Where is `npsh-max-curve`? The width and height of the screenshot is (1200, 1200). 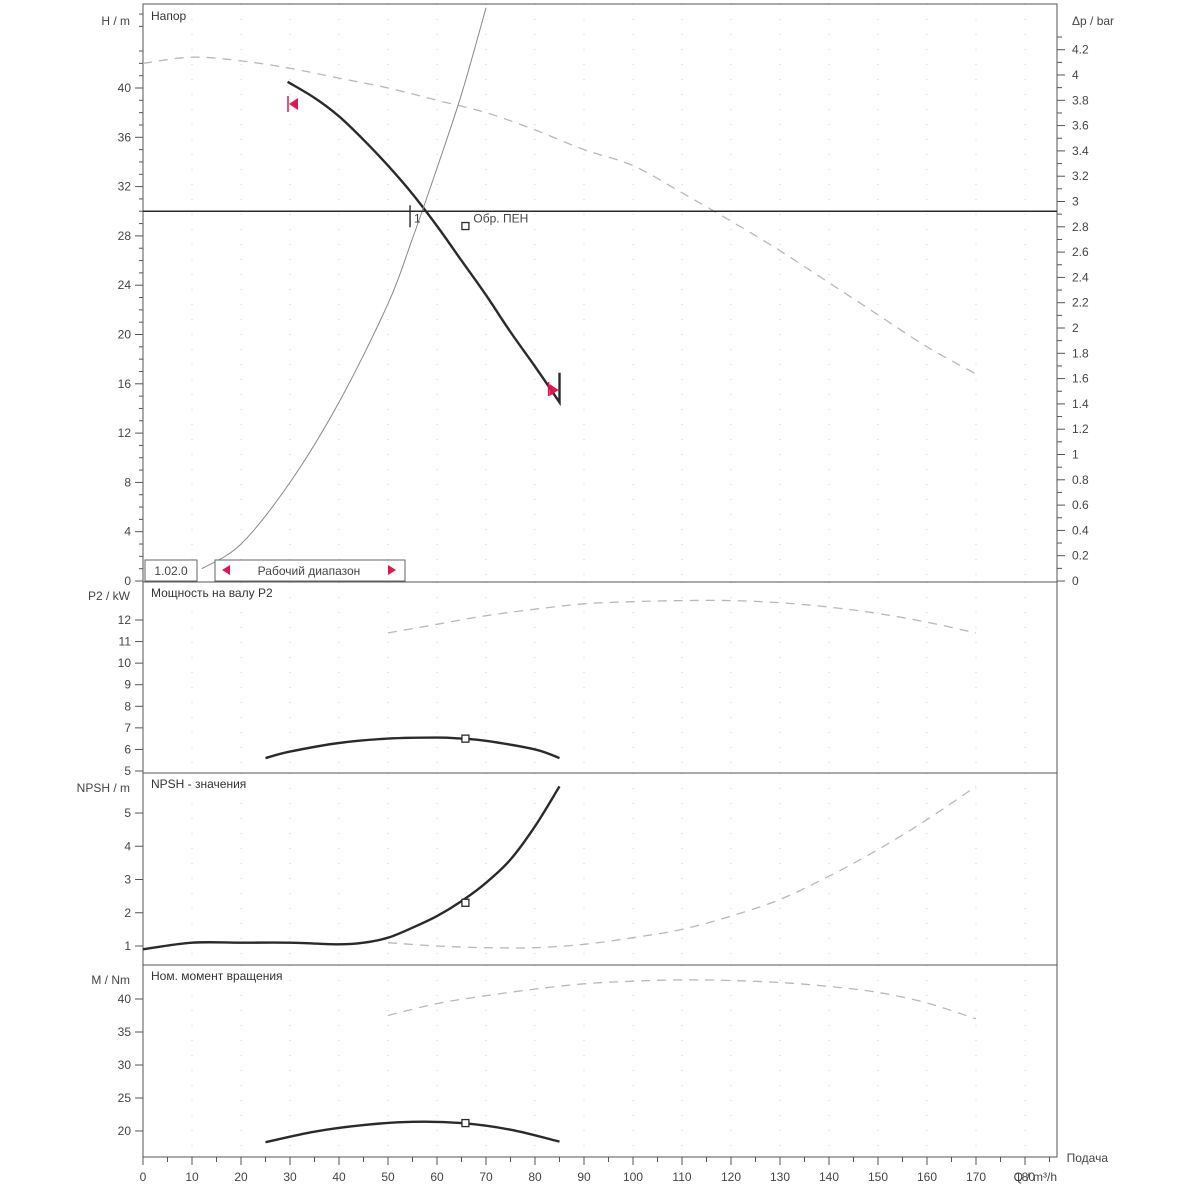 npsh-max-curve is located at coordinates (682, 867).